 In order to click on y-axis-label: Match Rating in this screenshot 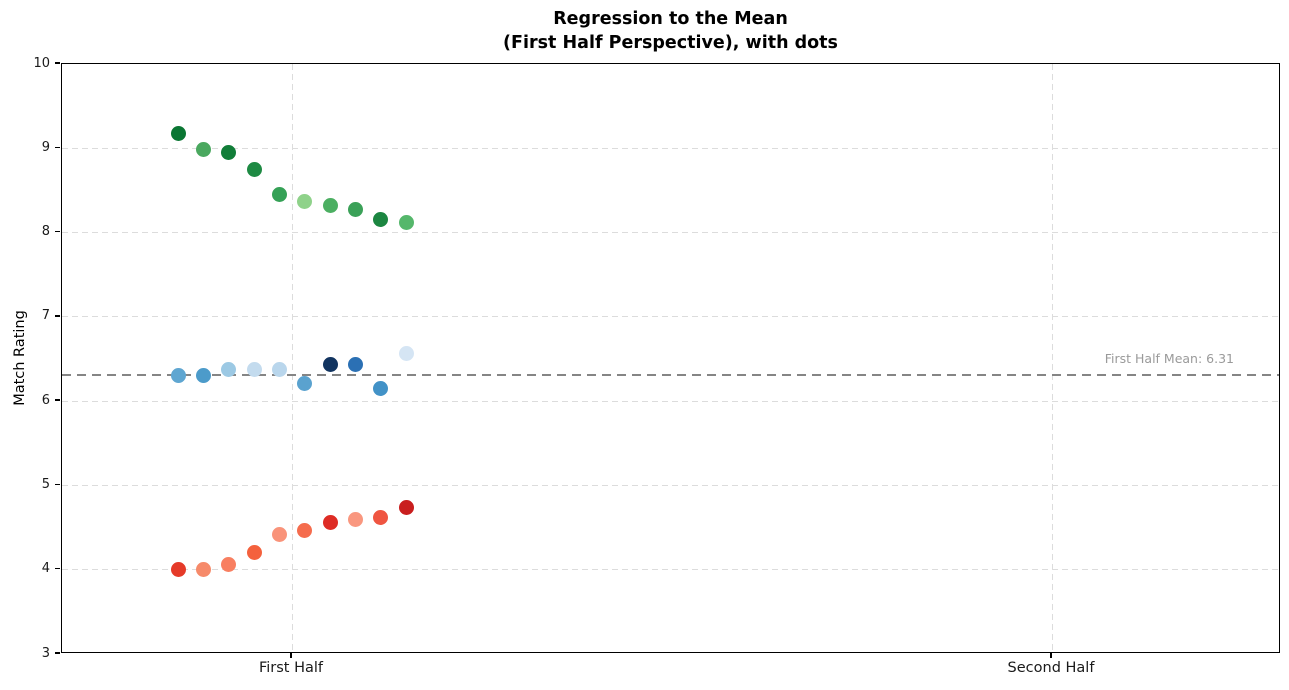, I will do `click(20, 358)`.